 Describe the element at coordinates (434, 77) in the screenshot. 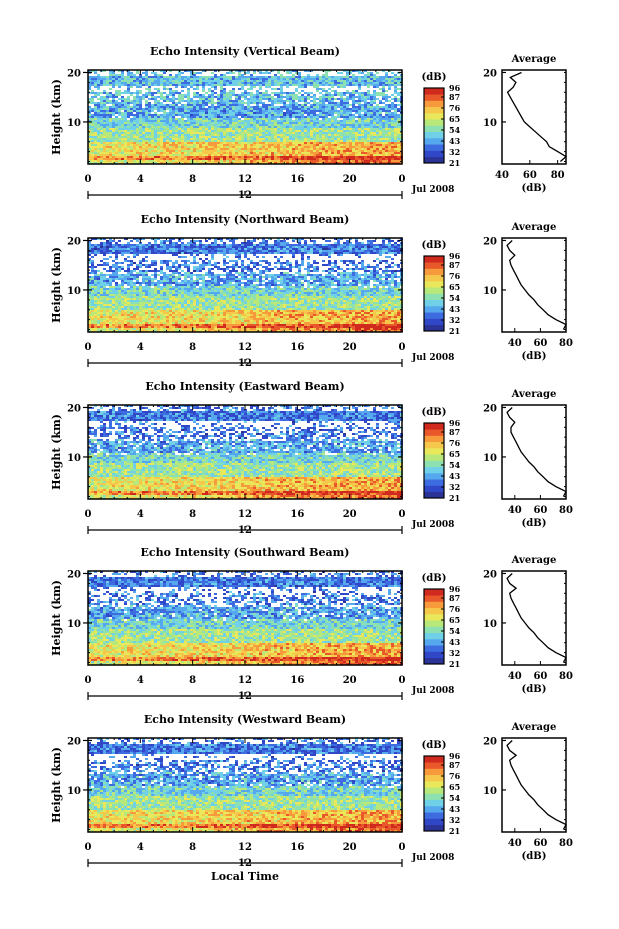

I see `colorbar-unit: (dB)` at that location.